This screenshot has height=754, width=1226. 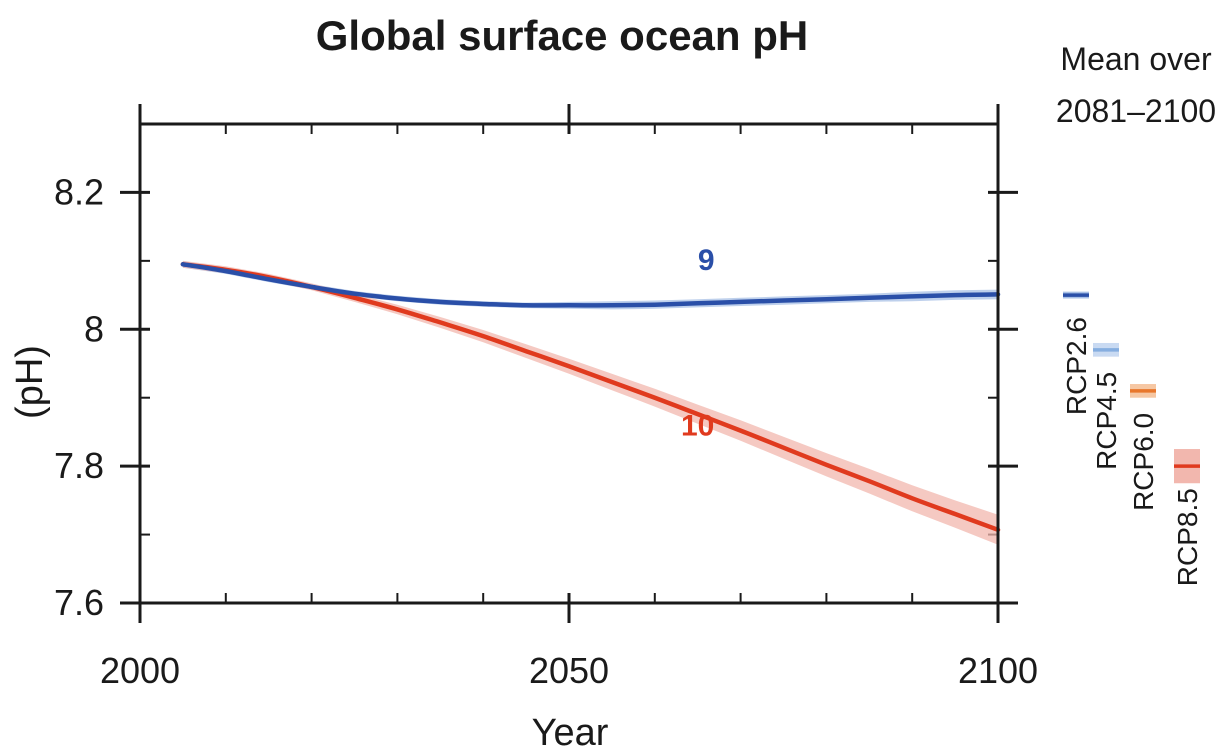 What do you see at coordinates (79, 465) in the screenshot?
I see `y-tick-label: 7.8` at bounding box center [79, 465].